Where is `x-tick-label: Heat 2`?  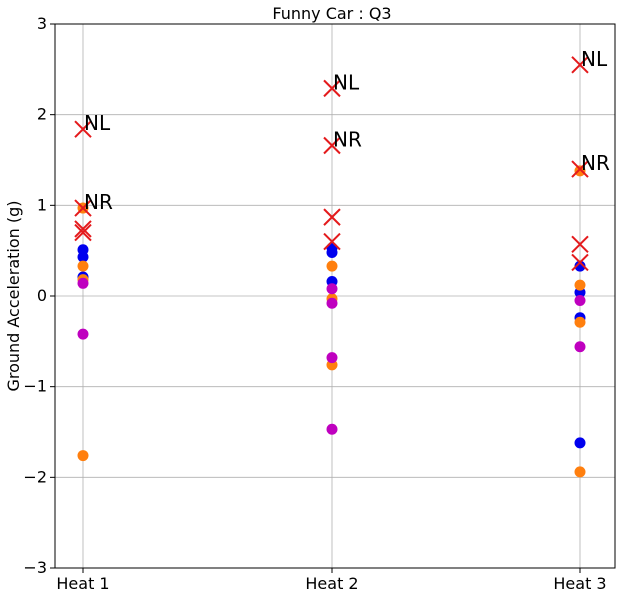 x-tick-label: Heat 2 is located at coordinates (331, 583).